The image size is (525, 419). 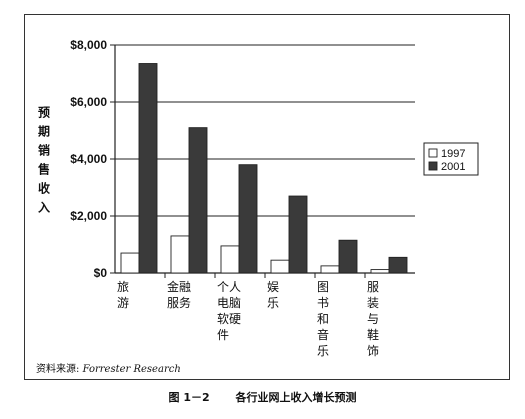 What do you see at coordinates (179, 294) in the screenshot?
I see `x-tick-label: 金融服务` at bounding box center [179, 294].